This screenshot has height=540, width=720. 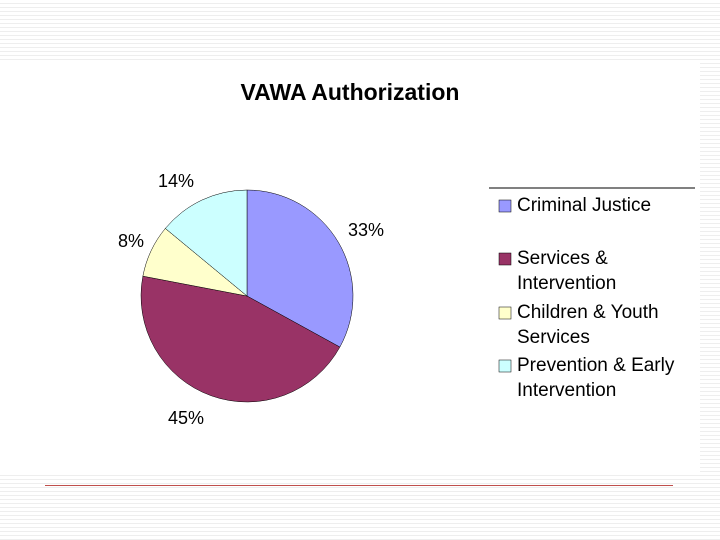 I want to click on legend-label-2: Services & Intervention, so click(x=566, y=271).